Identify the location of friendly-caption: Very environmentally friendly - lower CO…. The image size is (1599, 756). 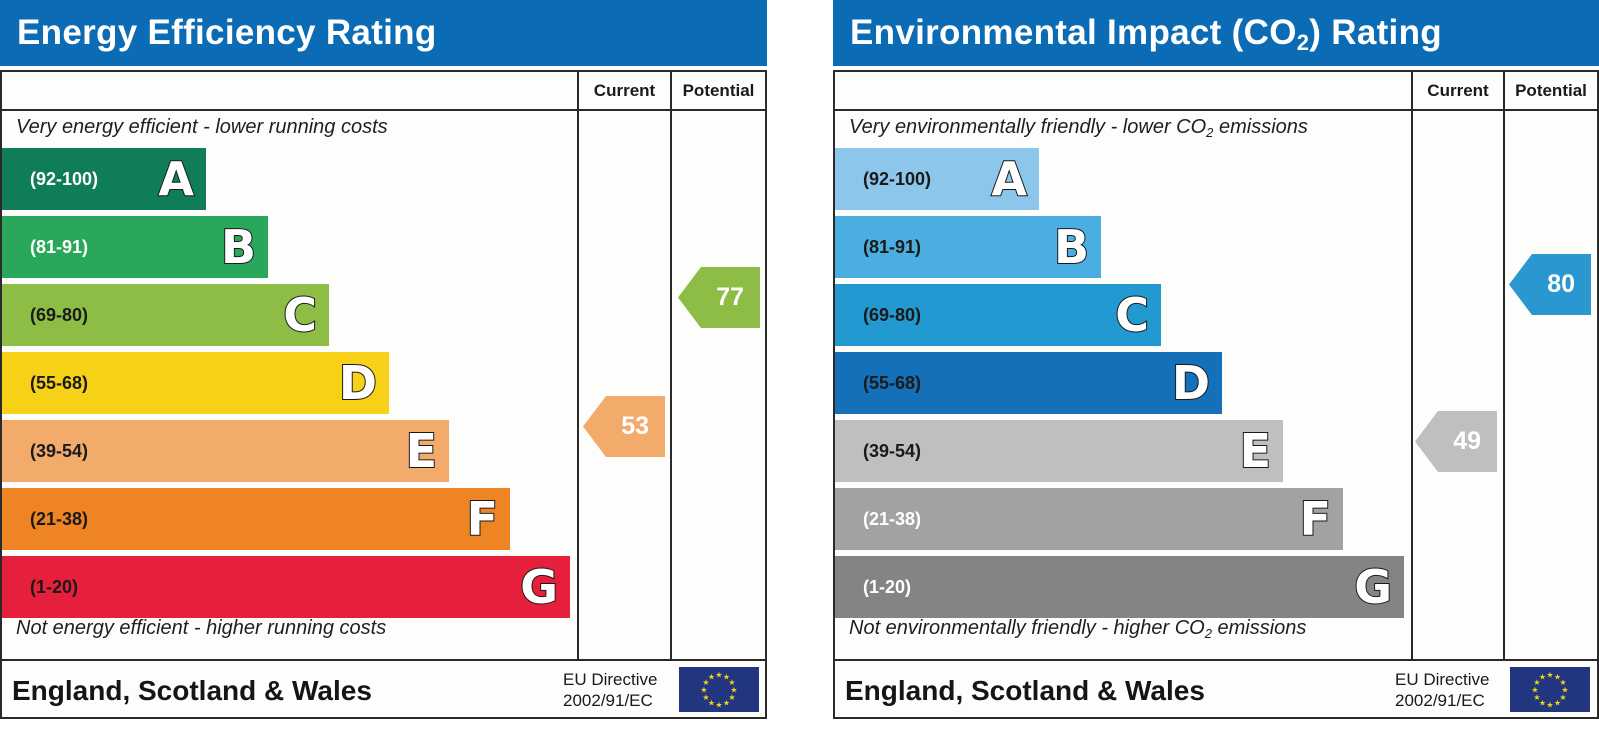
(1078, 128).